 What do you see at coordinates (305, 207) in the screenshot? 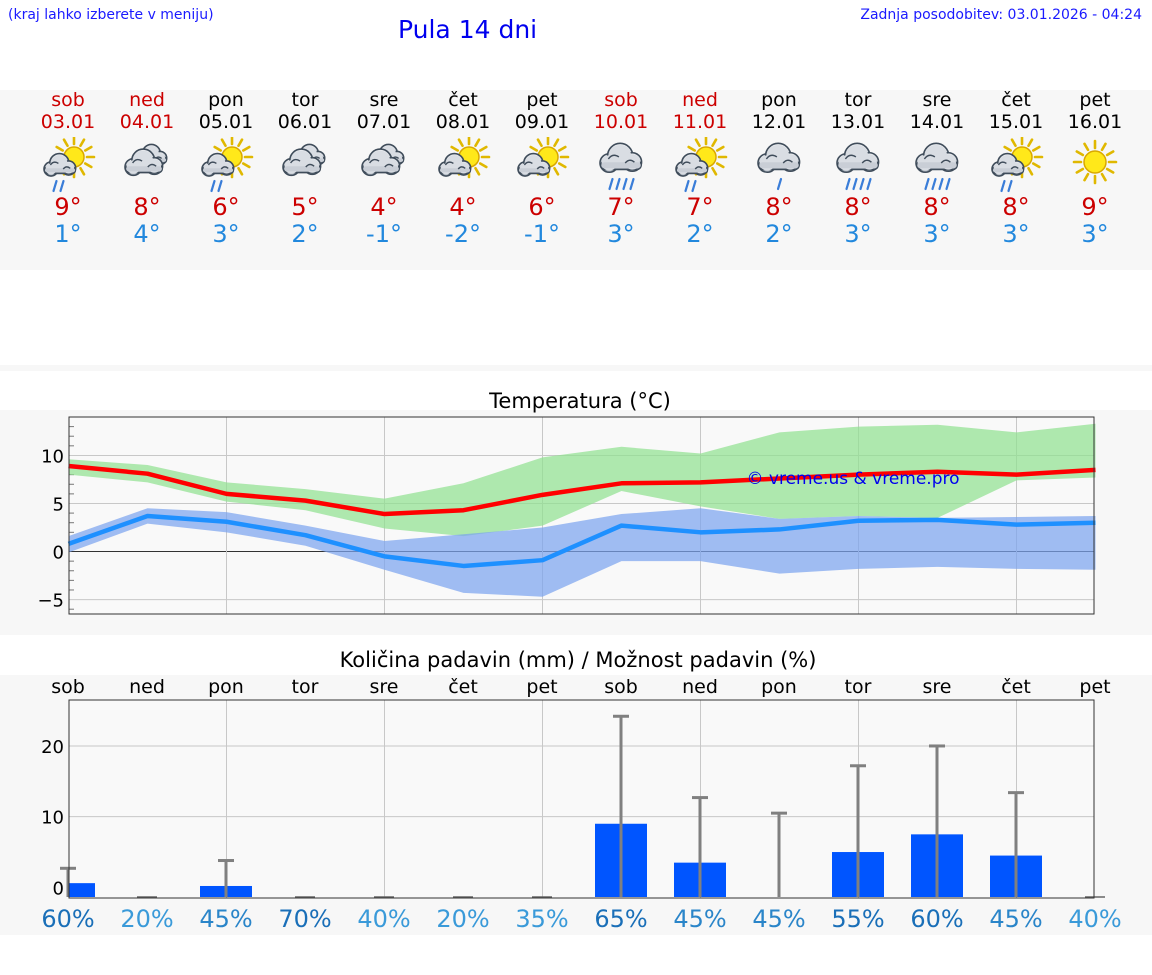
I see `max-temperature: 5°` at bounding box center [305, 207].